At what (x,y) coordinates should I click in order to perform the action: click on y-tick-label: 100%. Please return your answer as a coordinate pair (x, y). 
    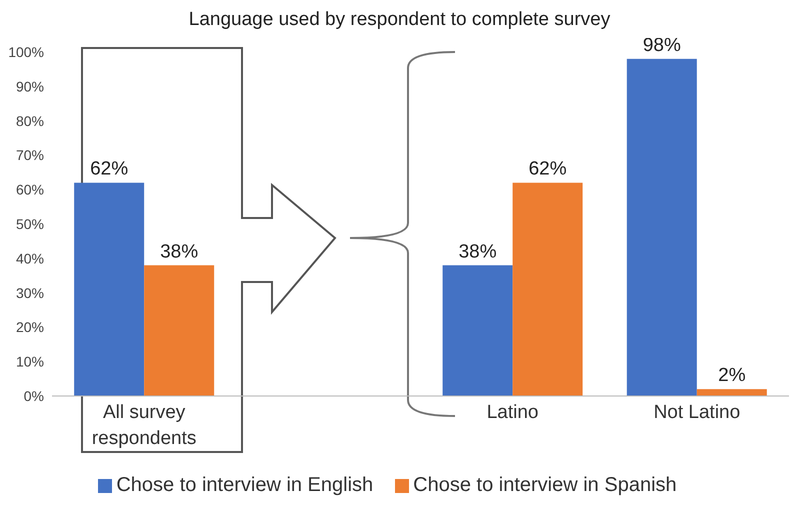
    Looking at the image, I should click on (26, 52).